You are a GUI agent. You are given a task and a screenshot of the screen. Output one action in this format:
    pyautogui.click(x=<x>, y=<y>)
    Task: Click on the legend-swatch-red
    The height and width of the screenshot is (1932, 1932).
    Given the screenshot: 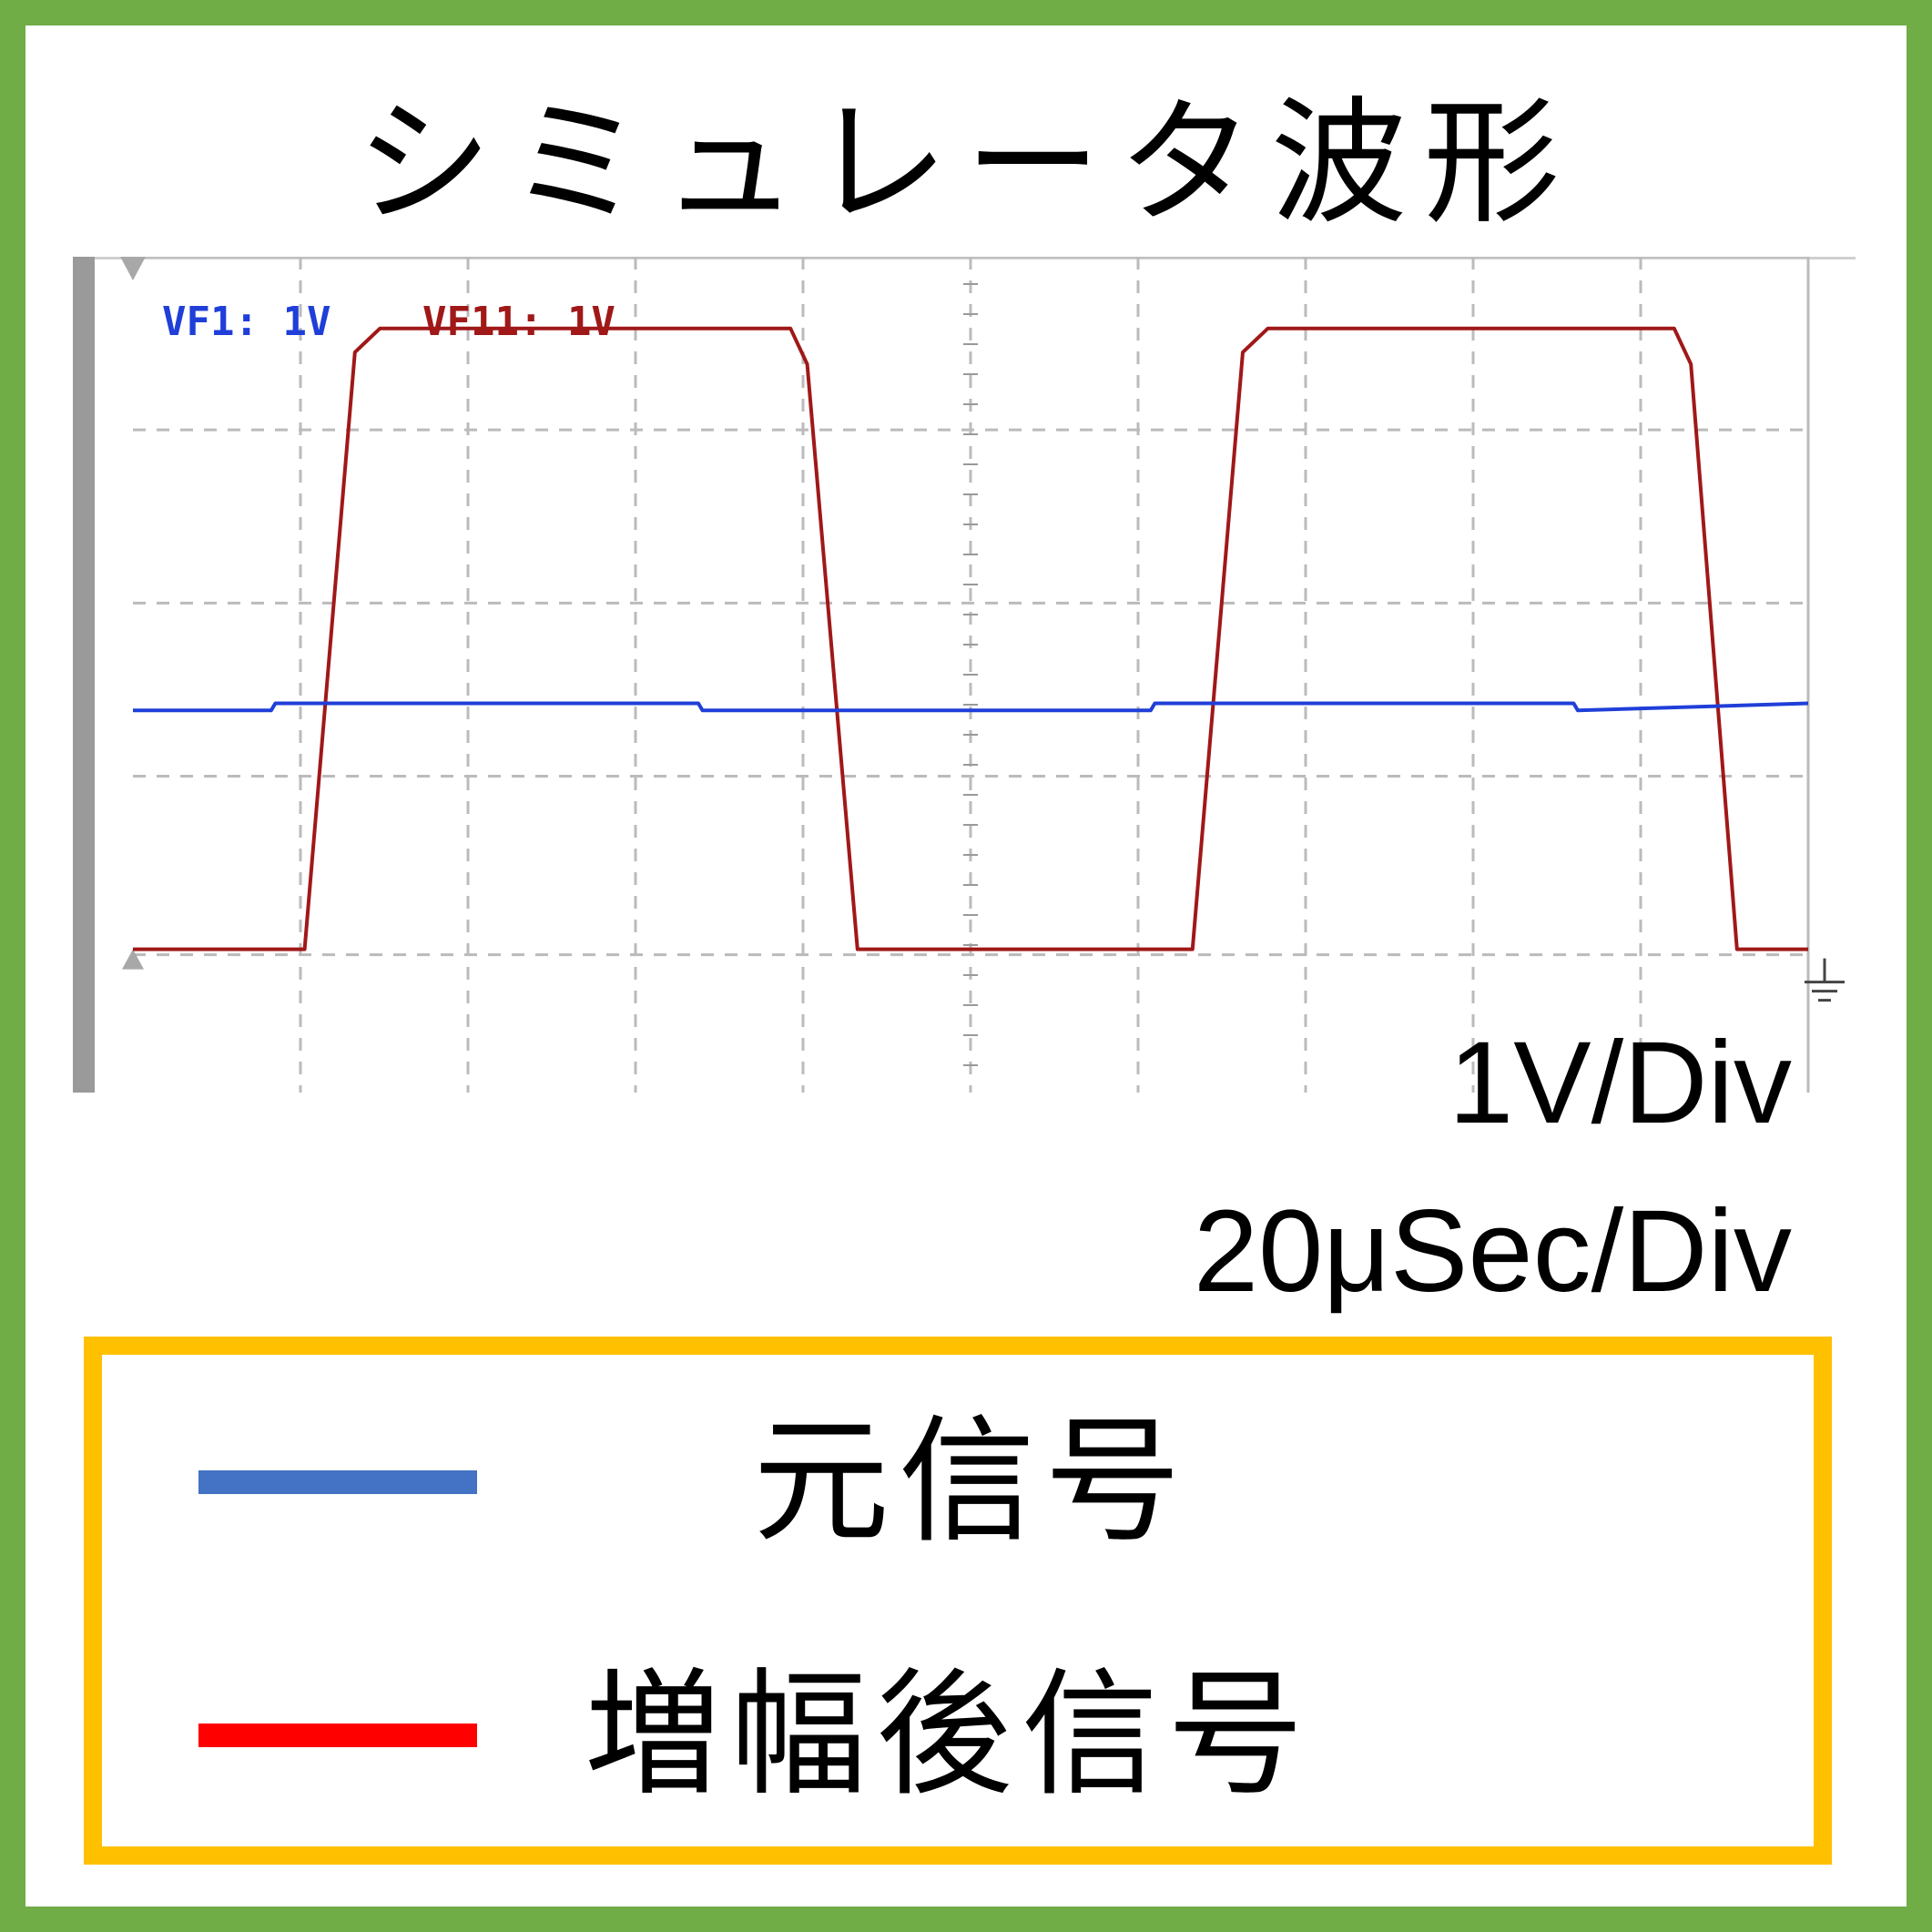 What is the action you would take?
    pyautogui.click(x=337, y=1735)
    